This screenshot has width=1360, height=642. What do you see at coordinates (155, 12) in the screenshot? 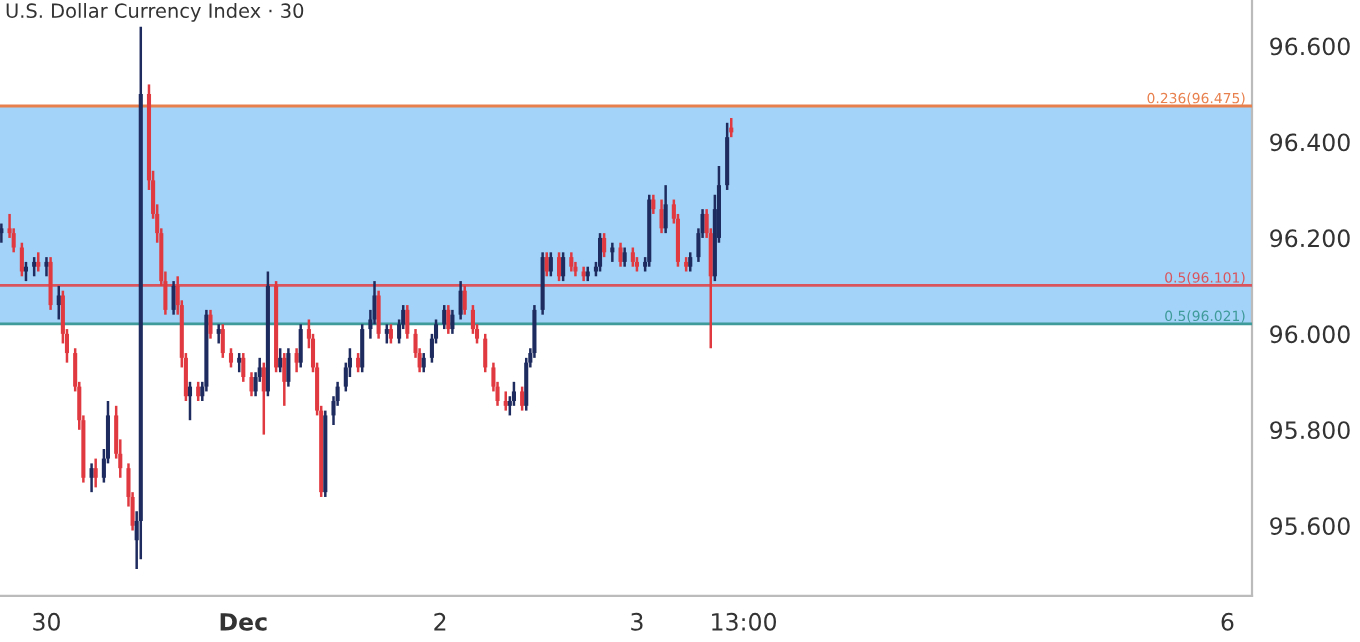
I see `chart-title: U.S. Dollar Currency Index · 30` at bounding box center [155, 12].